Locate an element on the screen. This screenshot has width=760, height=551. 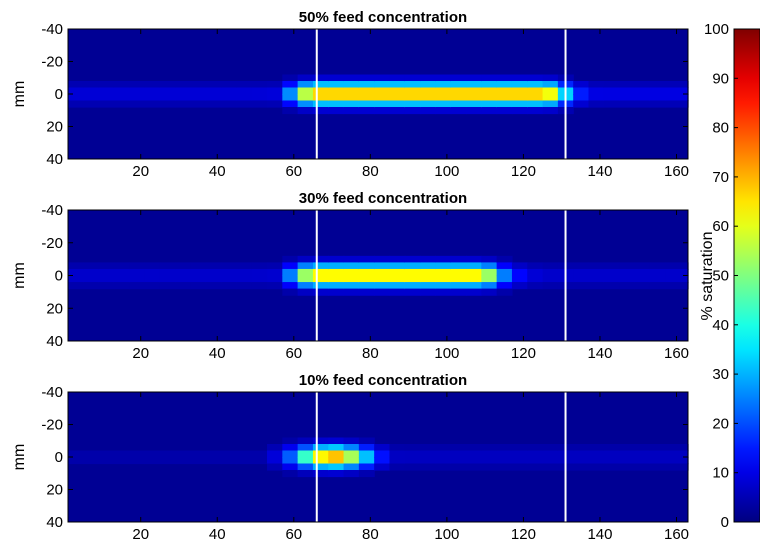
y-tick-label: 40 is located at coordinates (54, 522).